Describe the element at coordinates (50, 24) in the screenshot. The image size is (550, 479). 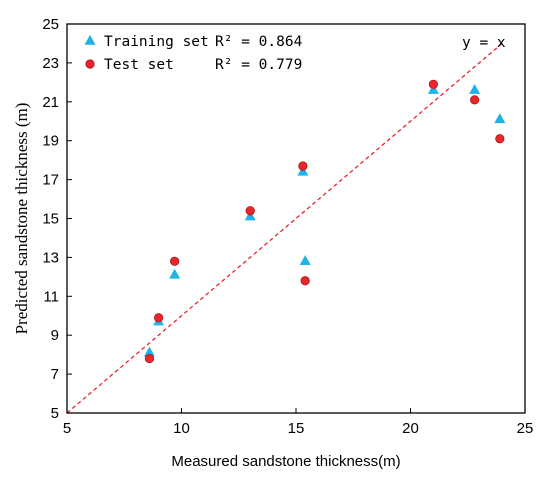
I see `y-tick-label: 25` at that location.